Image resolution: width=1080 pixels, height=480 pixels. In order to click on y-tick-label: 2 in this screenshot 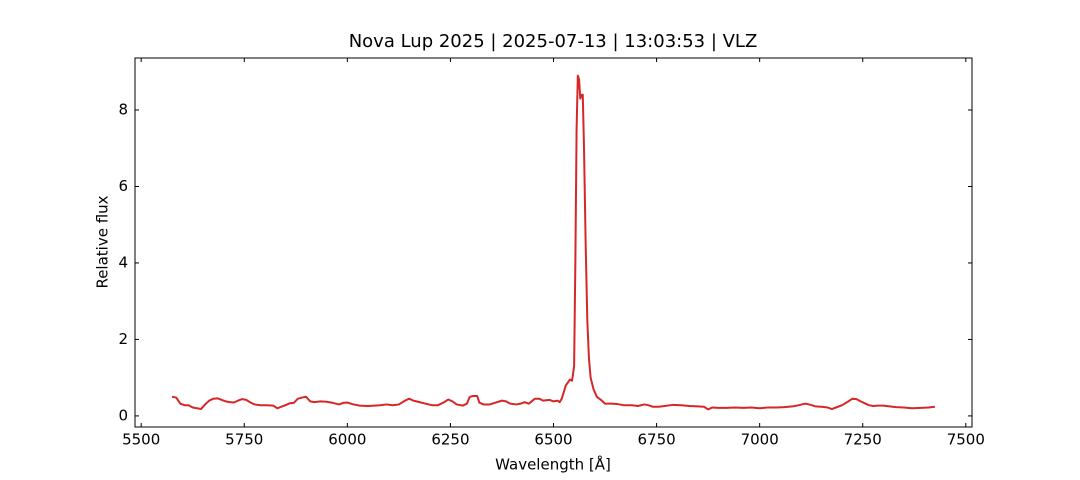, I will do `click(123, 339)`.